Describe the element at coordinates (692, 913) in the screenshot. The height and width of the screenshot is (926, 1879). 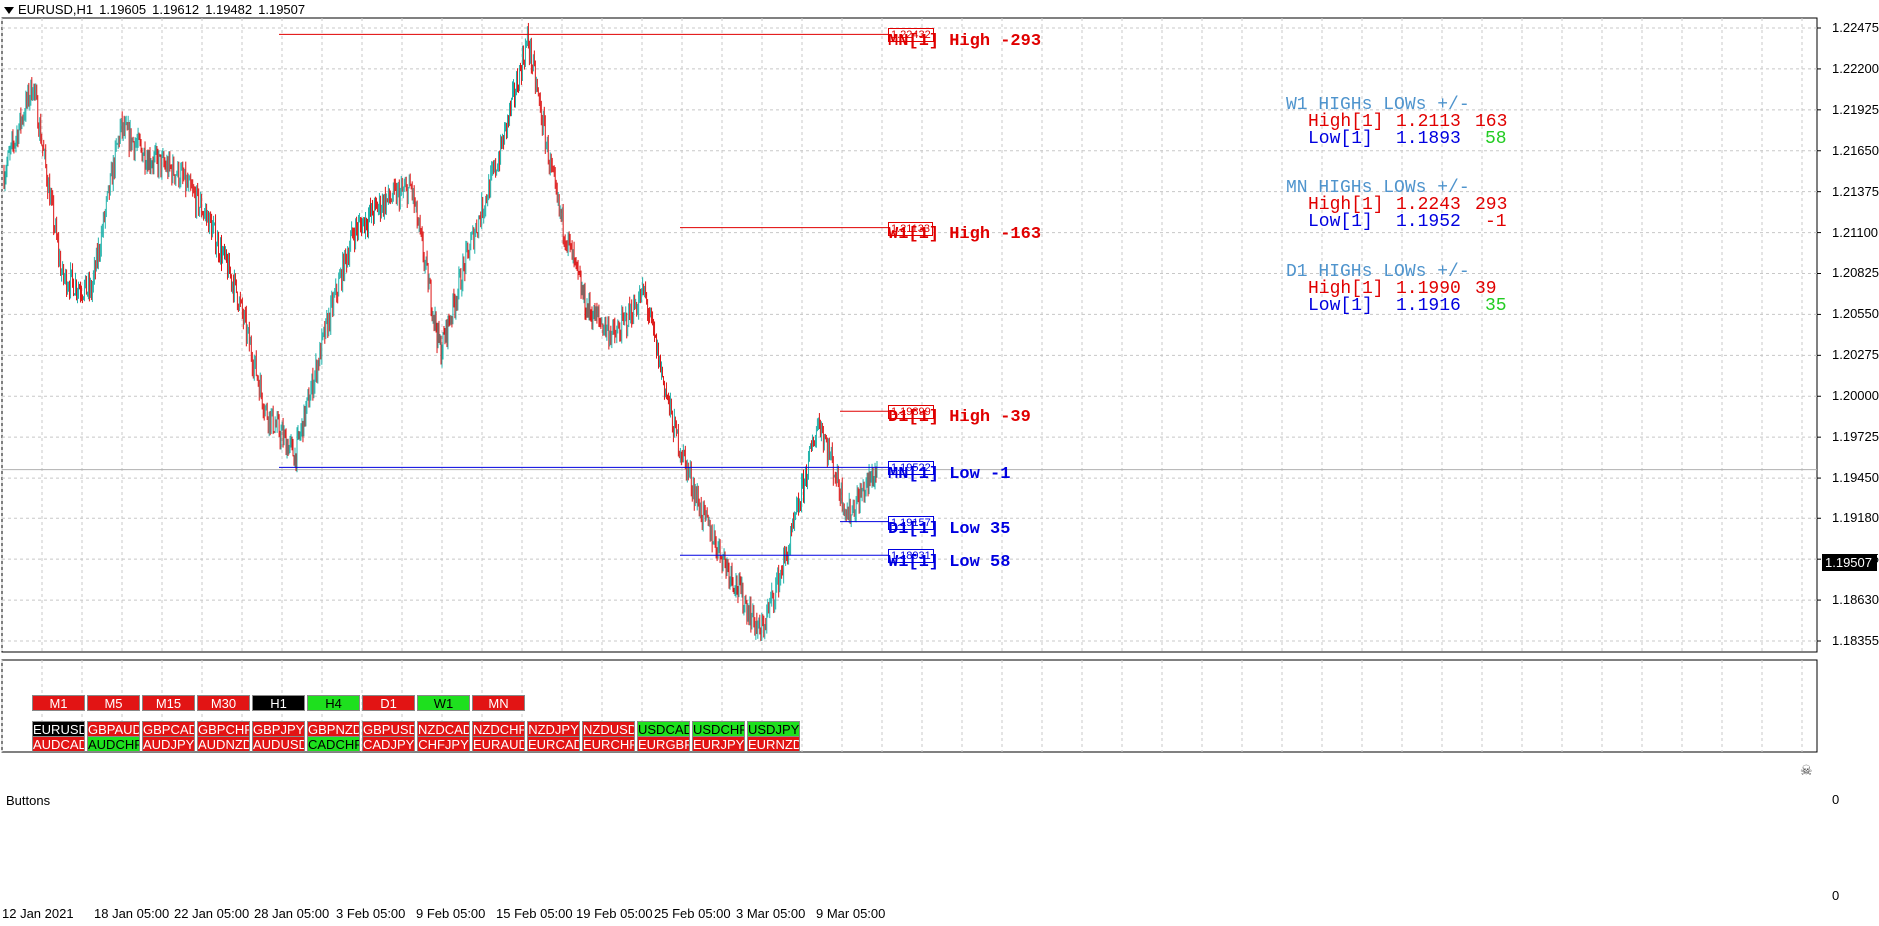
I see `time-tick-label: 25 Feb 05:00` at that location.